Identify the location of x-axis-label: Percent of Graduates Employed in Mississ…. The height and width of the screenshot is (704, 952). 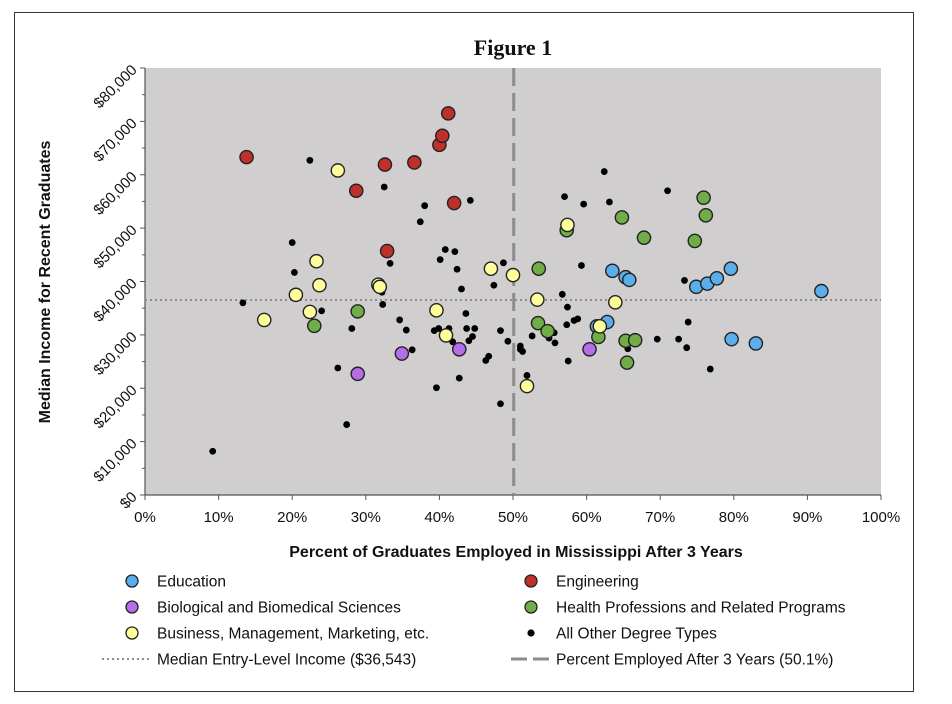
(516, 552).